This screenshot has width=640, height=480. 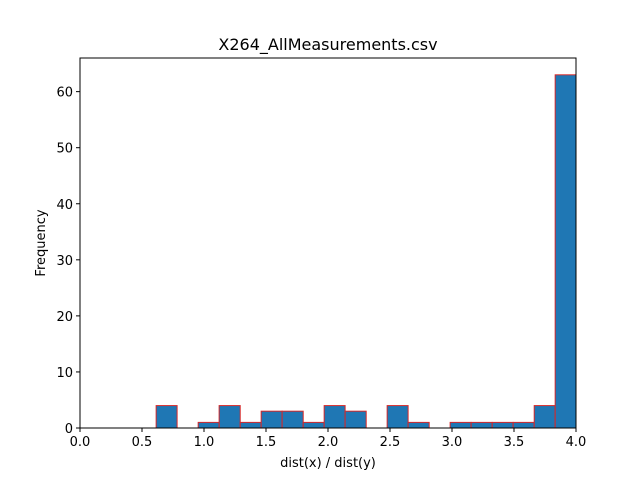 I want to click on x-tick-label: 2.0, so click(x=328, y=442).